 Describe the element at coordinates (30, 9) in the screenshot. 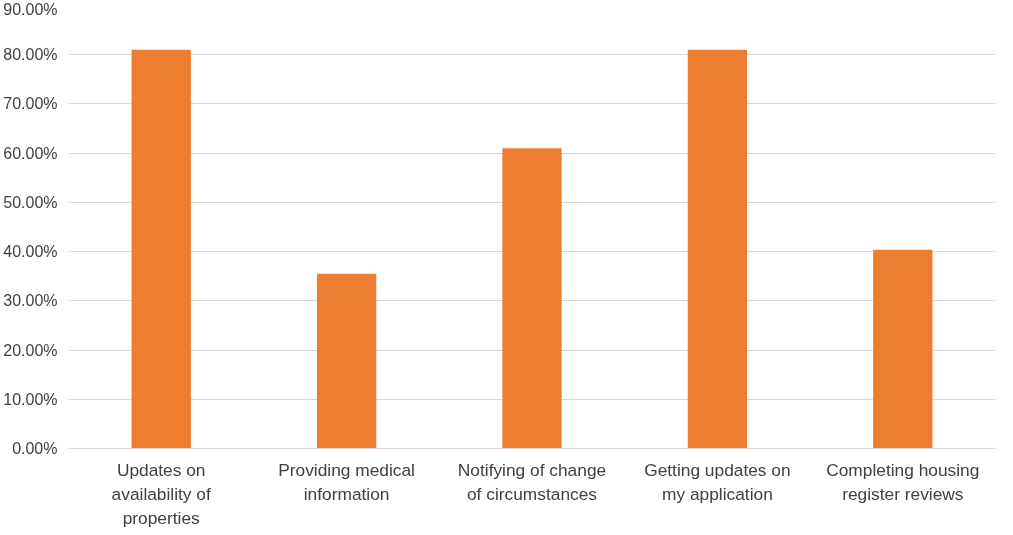

I see `y-tick-label: 90.00%` at that location.